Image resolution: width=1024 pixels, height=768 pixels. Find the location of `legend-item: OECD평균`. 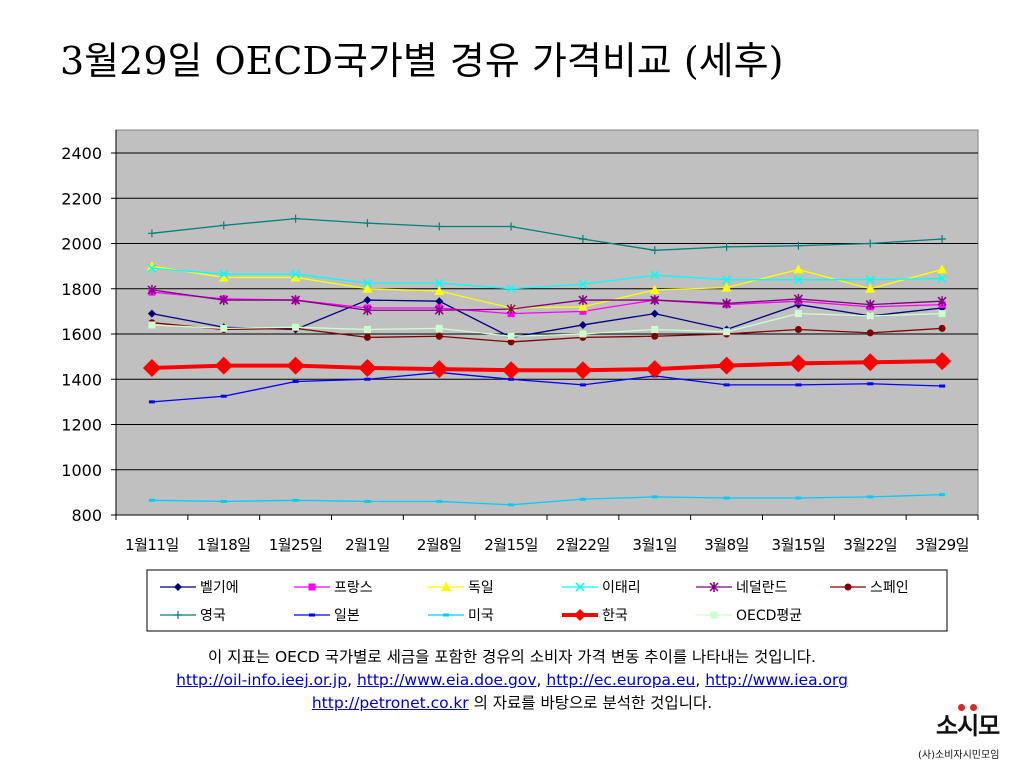

legend-item: OECD평균 is located at coordinates (749, 616).